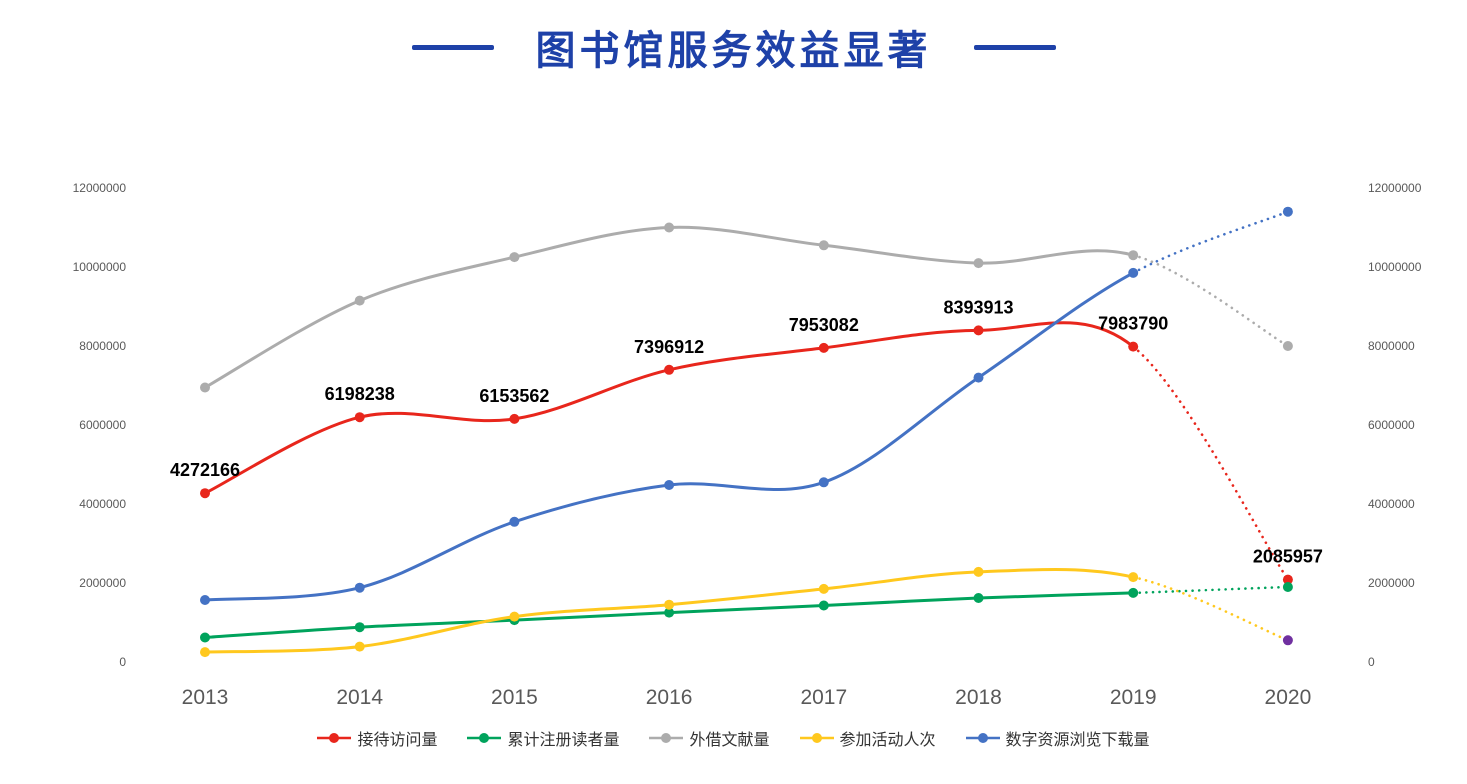  I want to click on x-axis-label: 2014, so click(359, 697).